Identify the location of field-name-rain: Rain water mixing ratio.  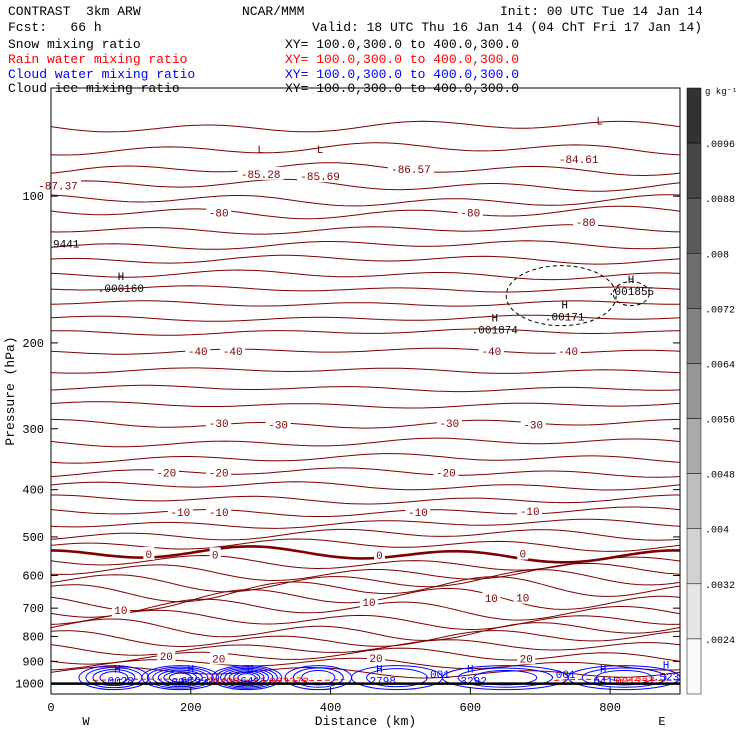
(98, 59).